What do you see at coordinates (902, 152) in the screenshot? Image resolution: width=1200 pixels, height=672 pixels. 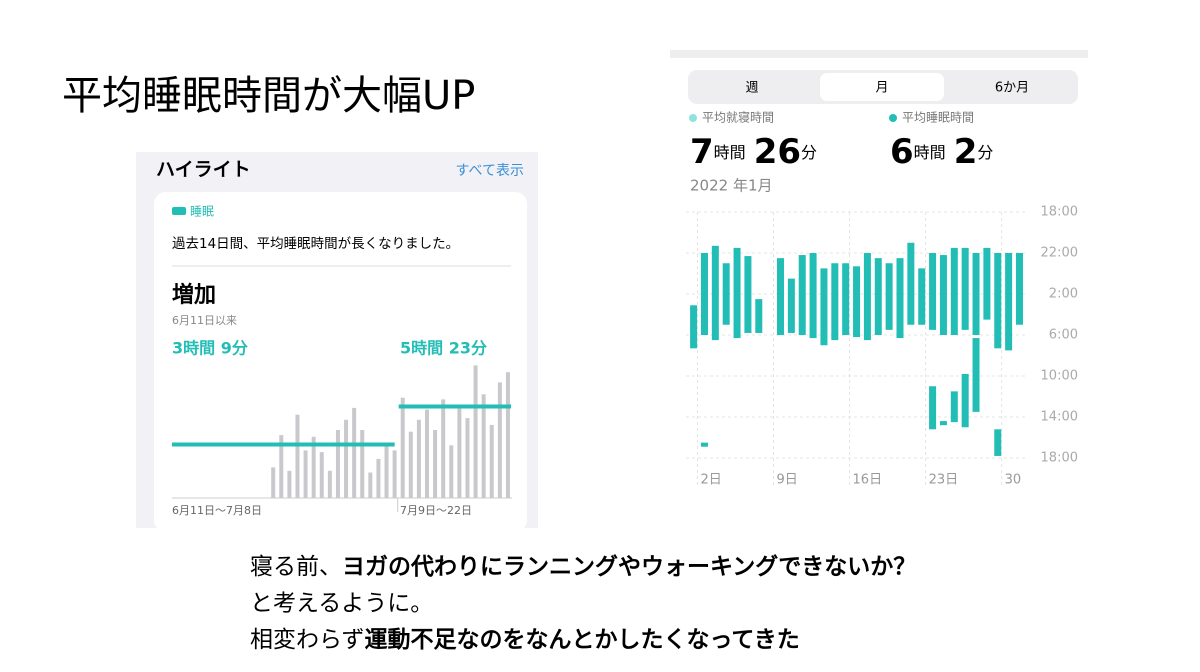 I see `stat-hours: 6` at bounding box center [902, 152].